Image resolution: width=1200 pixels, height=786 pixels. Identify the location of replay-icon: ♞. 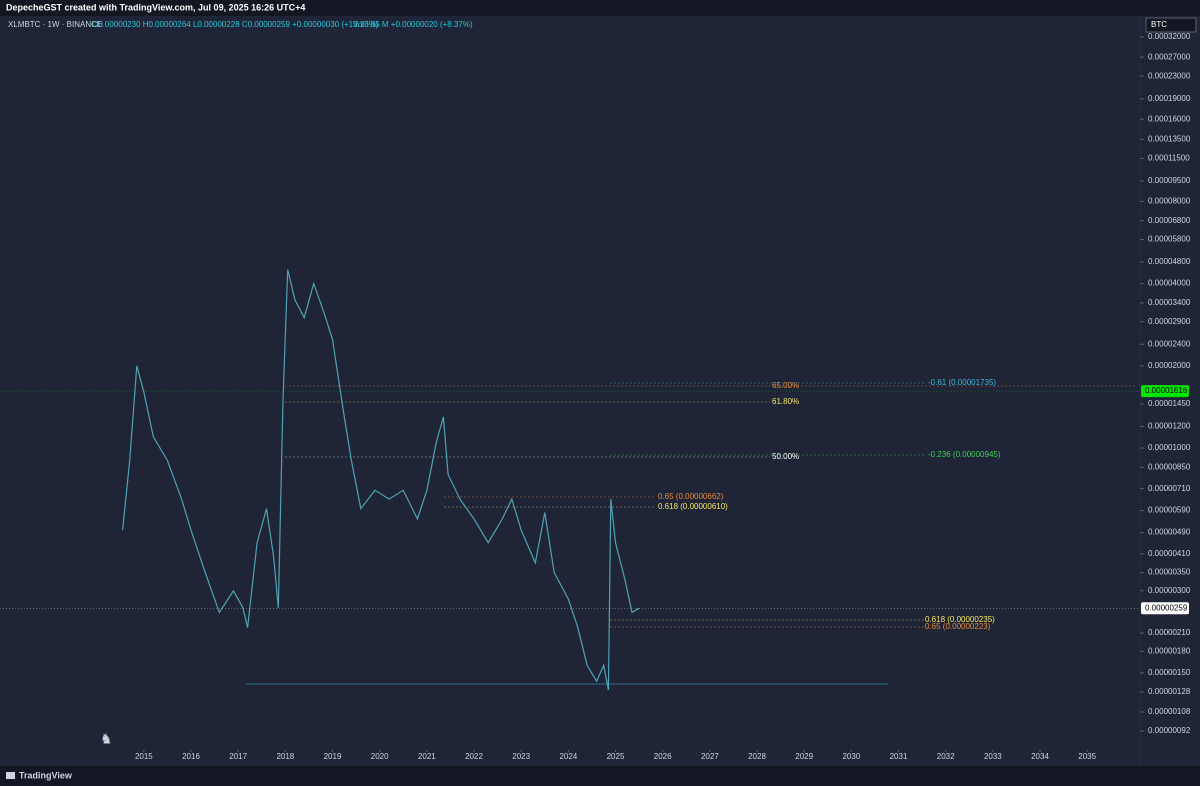
(106, 739).